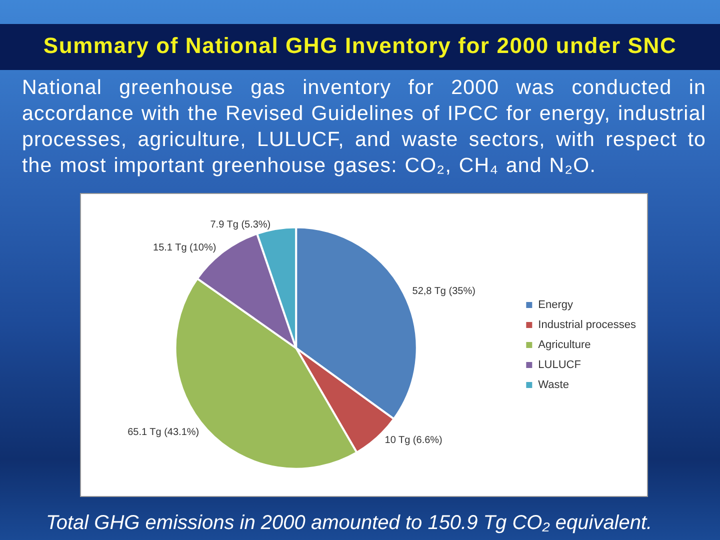  What do you see at coordinates (553, 385) in the screenshot?
I see `legend-label: Waste` at bounding box center [553, 385].